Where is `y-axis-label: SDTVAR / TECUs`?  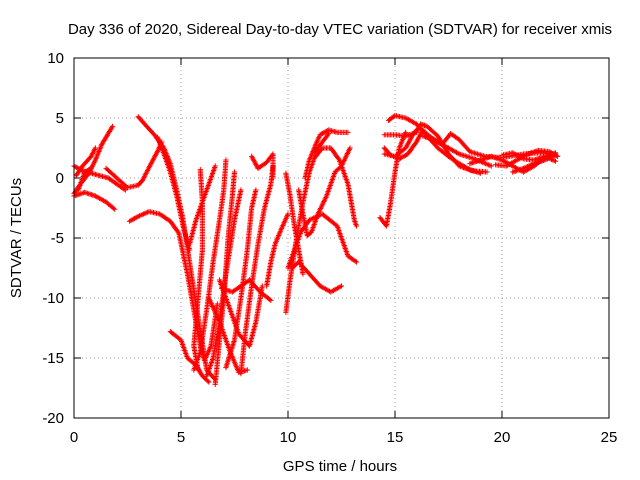 y-axis-label: SDTVAR / TECUs is located at coordinates (16, 238).